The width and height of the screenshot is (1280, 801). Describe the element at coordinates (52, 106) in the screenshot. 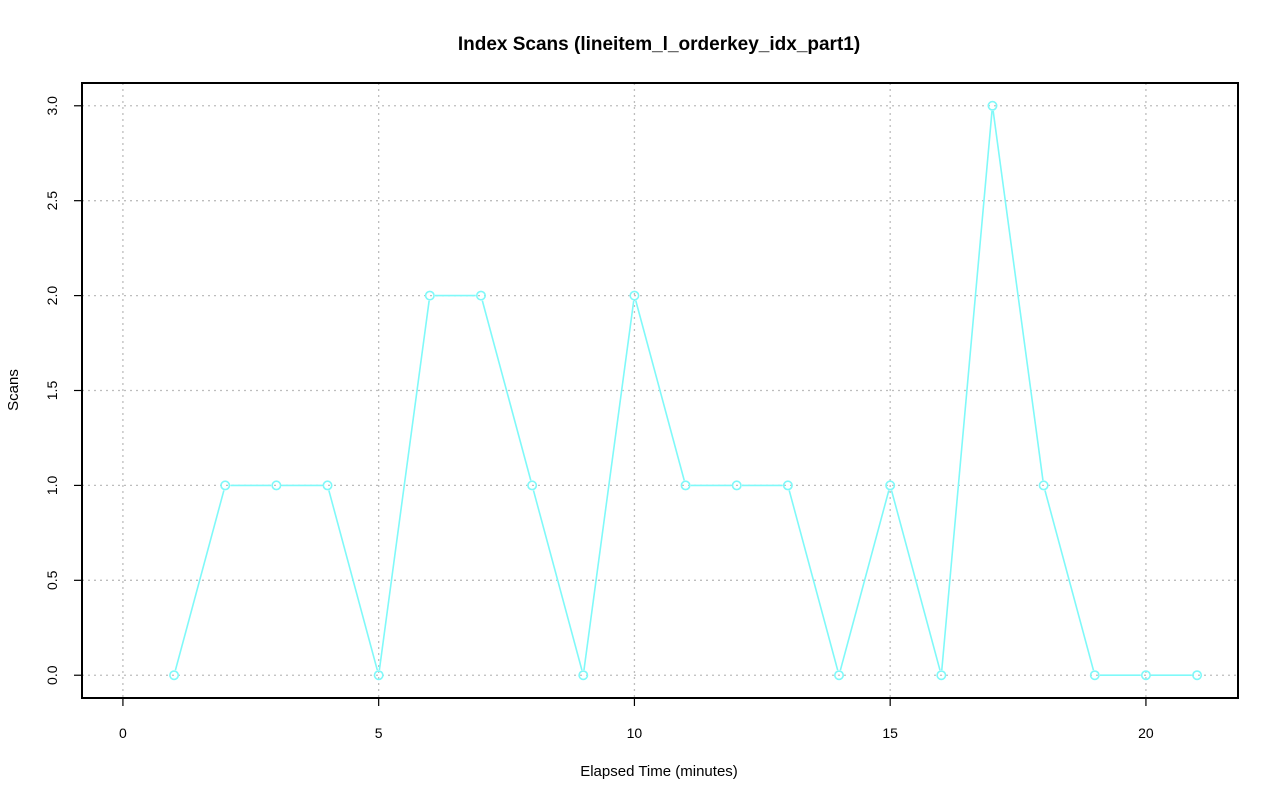

I see `y-tick-label: 3.0` at that location.